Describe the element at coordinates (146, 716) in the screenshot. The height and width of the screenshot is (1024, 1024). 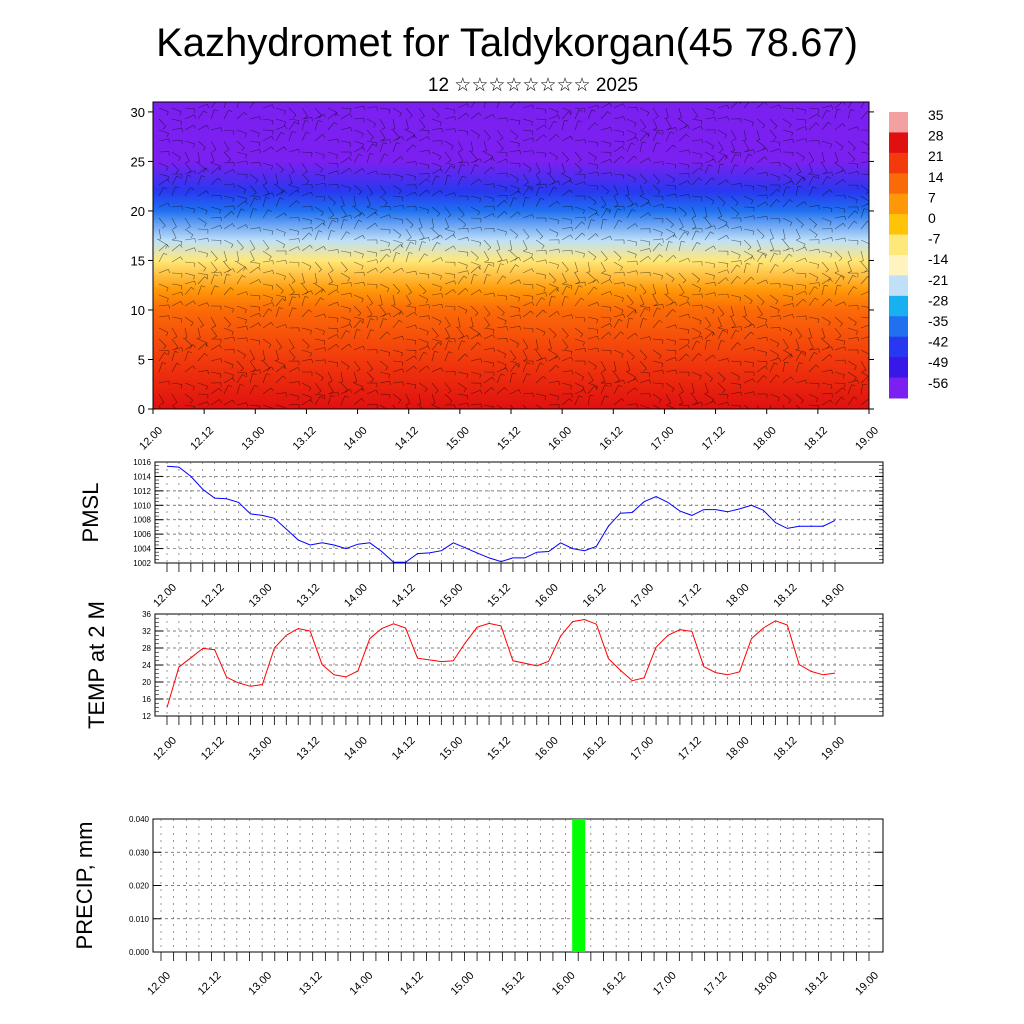
I see `y-tick-label: 12` at that location.